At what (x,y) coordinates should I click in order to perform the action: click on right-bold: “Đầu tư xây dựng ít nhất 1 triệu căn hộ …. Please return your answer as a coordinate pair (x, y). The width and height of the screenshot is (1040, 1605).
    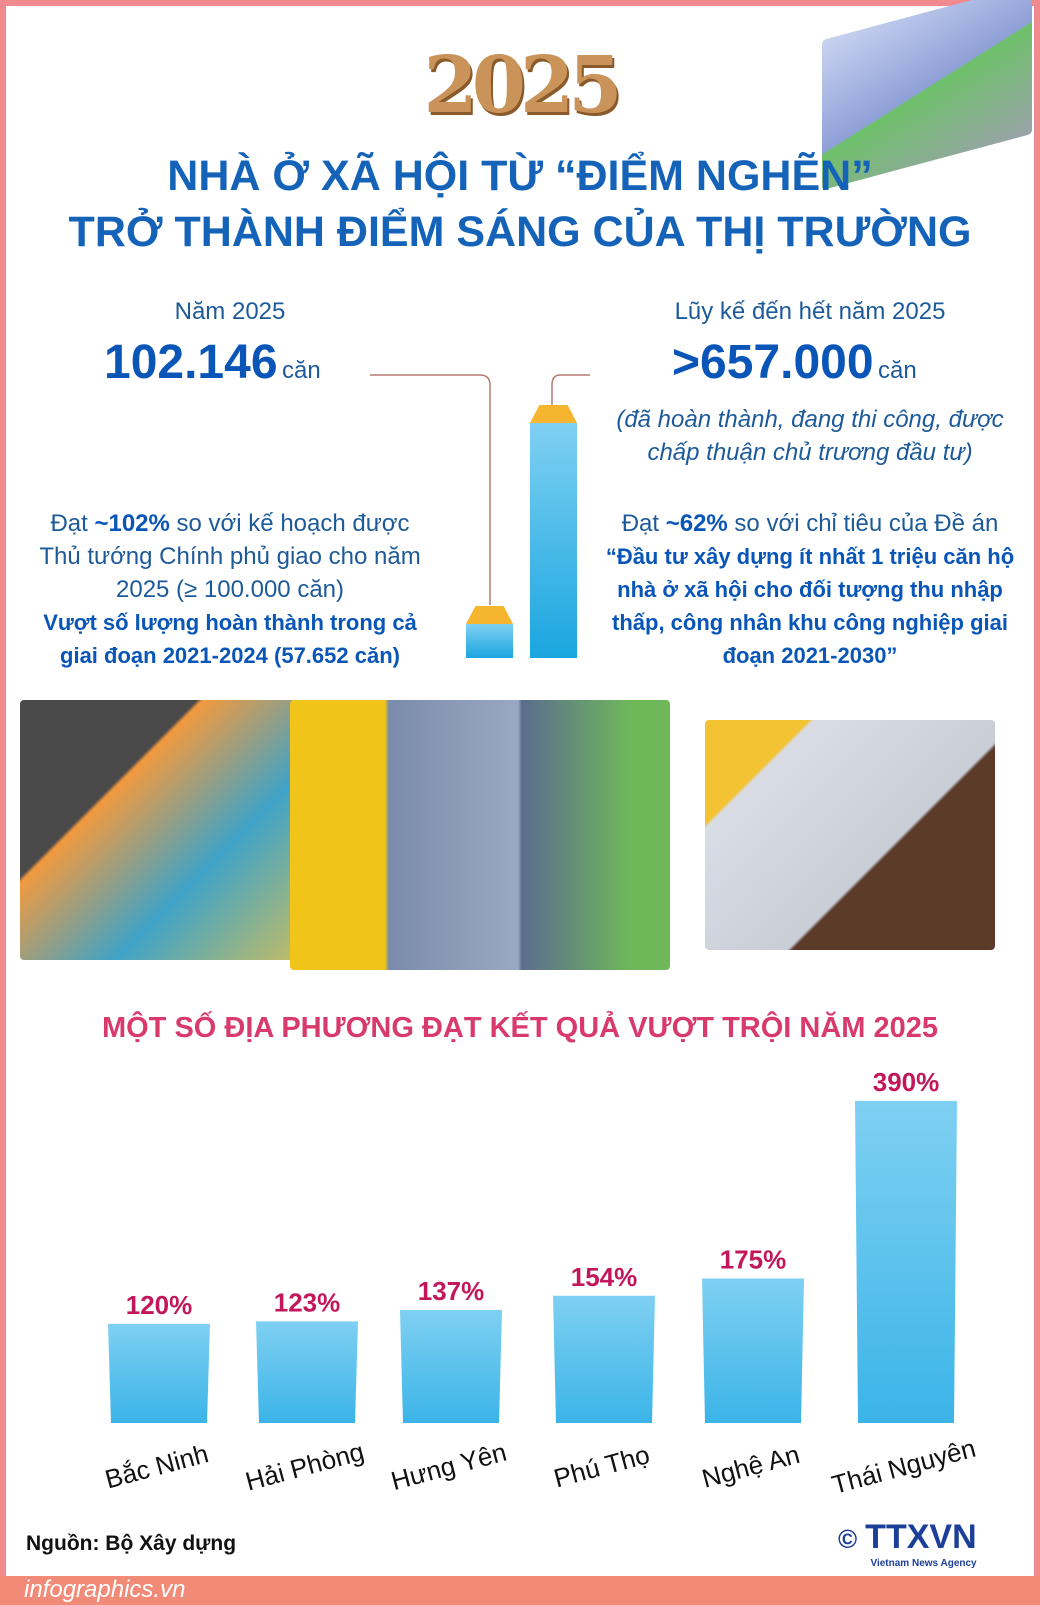
    Looking at the image, I should click on (810, 606).